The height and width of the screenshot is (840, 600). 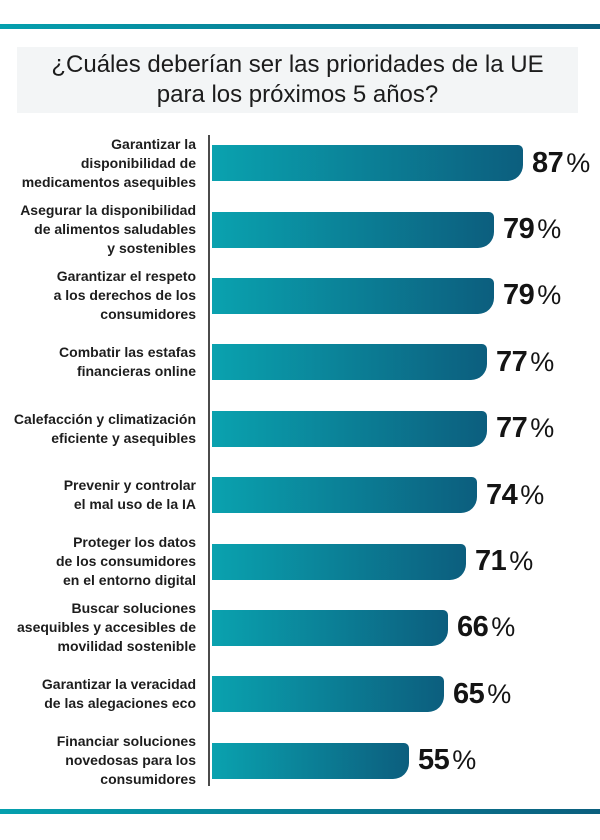 What do you see at coordinates (127, 362) in the screenshot?
I see `category-label: Combatir las estafas financieras online` at bounding box center [127, 362].